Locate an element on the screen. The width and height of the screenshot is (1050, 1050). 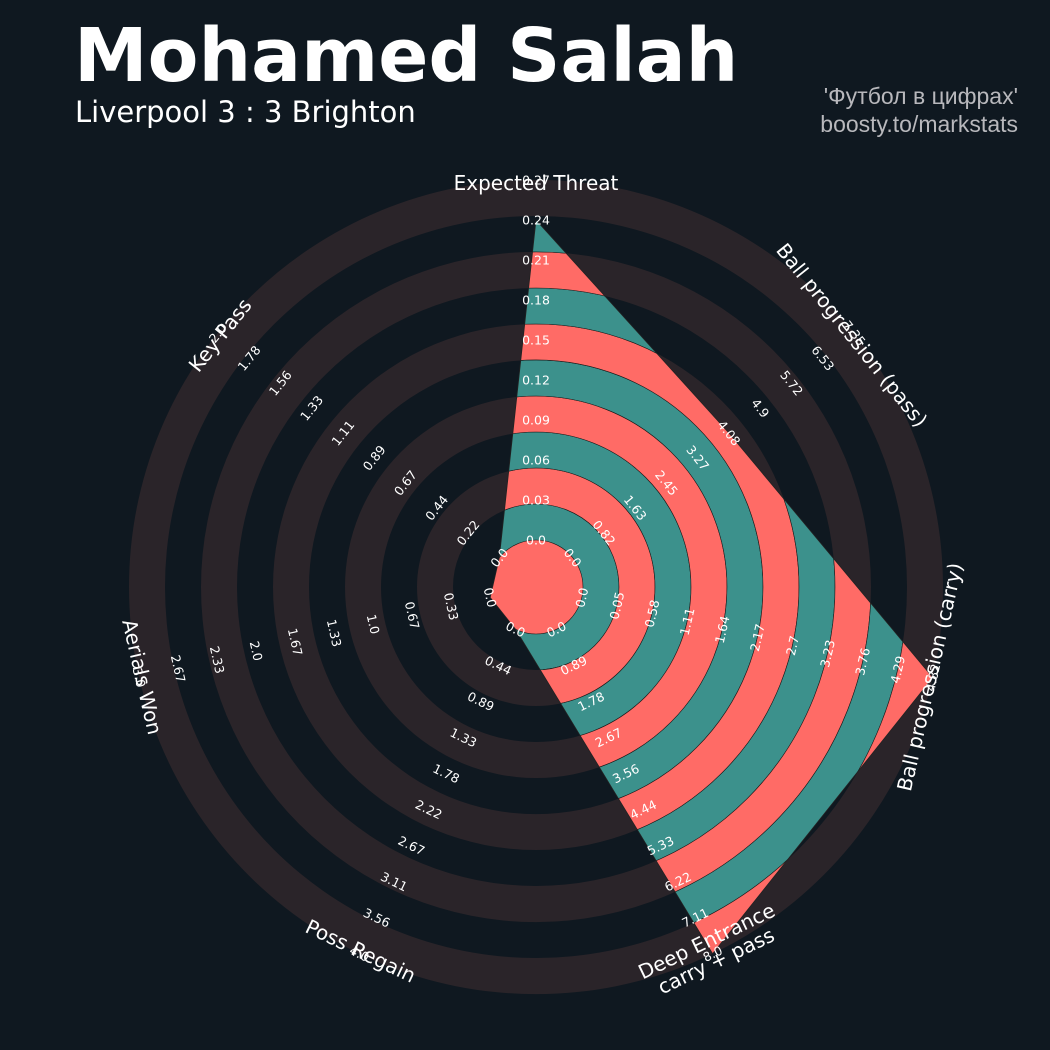
credit-url: boosty.to/markstats is located at coordinates (919, 124).